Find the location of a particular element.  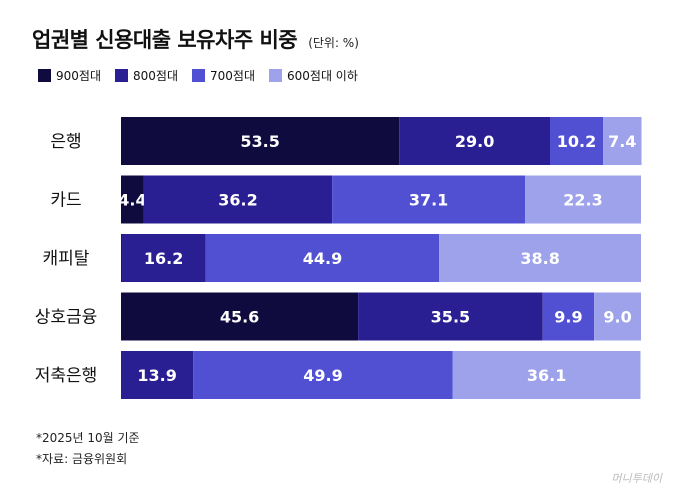

category-label: 상호금융 is located at coordinates (66, 318).